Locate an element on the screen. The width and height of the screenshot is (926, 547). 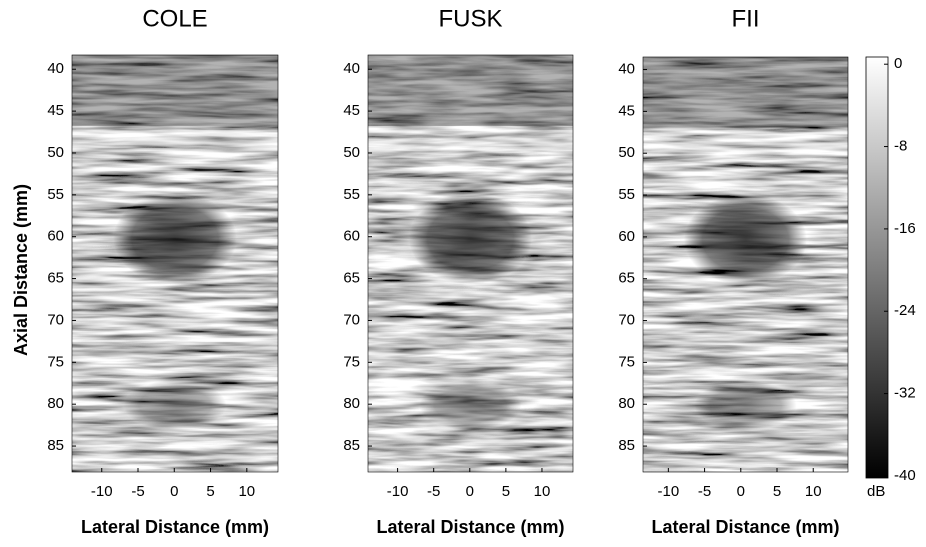
chart-title: COLE is located at coordinates (174, 18).